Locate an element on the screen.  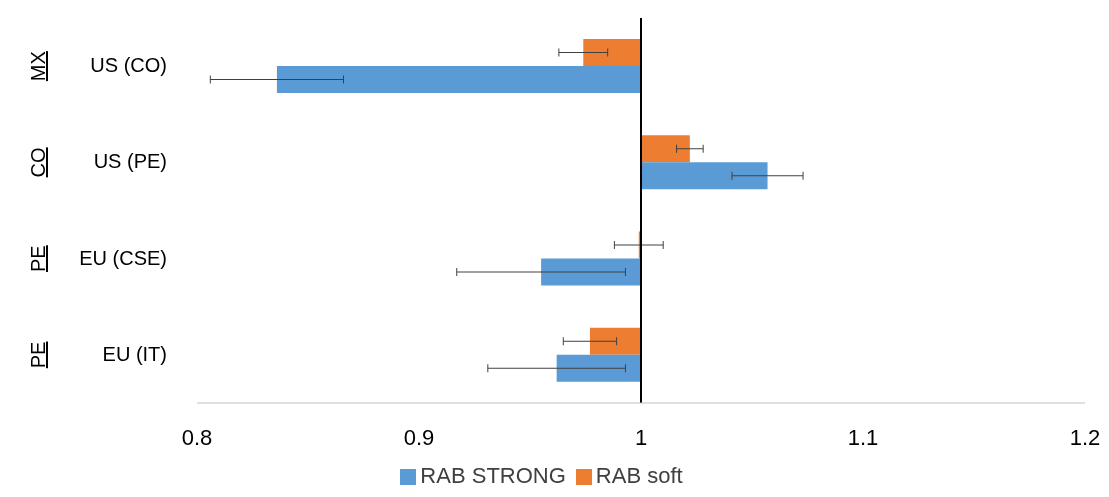
x-tick-label: 0.8 is located at coordinates (197, 437).